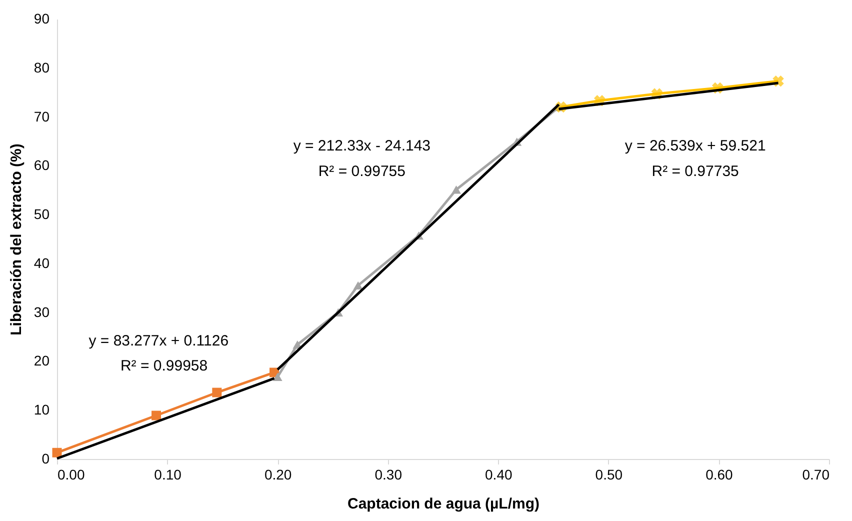  What do you see at coordinates (444, 504) in the screenshot?
I see `x-axis-title: Captacion de agua (µL/mg)` at bounding box center [444, 504].